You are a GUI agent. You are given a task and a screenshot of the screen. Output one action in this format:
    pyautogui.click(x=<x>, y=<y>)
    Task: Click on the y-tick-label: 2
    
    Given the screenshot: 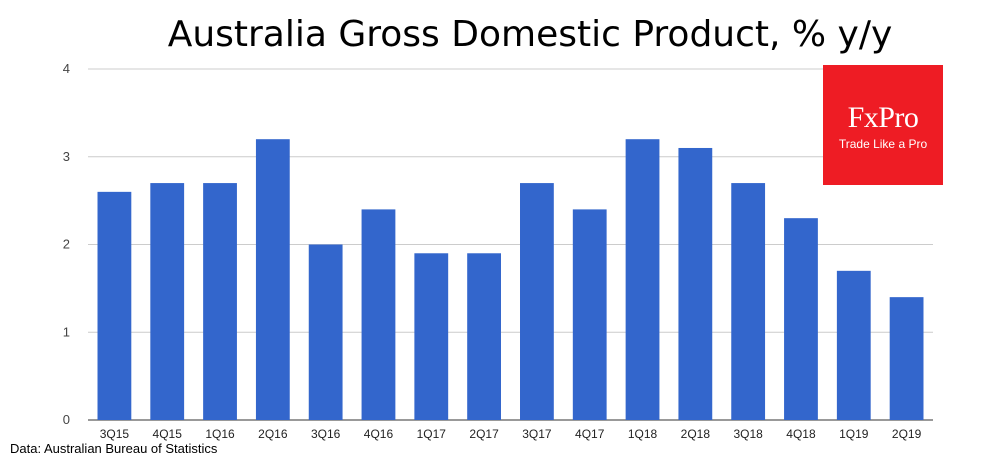 What is the action you would take?
    pyautogui.click(x=66, y=244)
    